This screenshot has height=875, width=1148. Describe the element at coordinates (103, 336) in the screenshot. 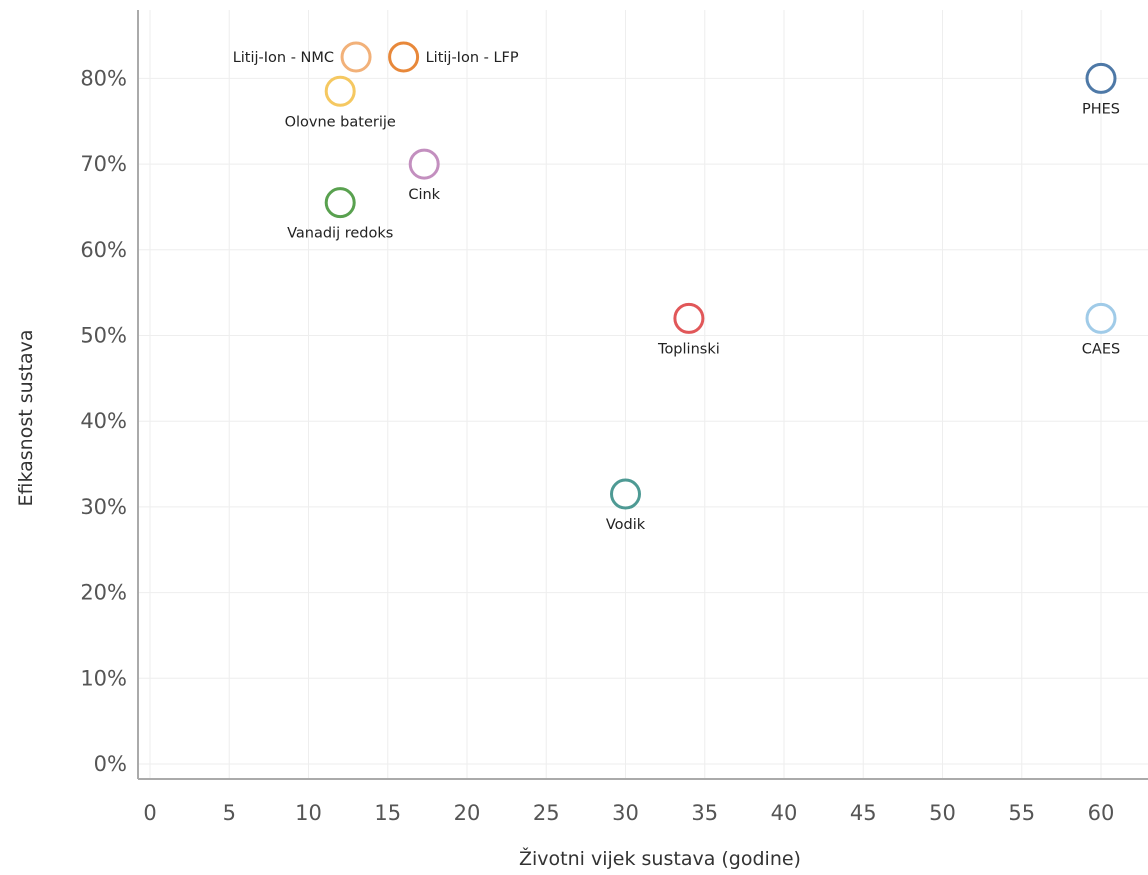

I see `y-tick-label: 50%` at that location.